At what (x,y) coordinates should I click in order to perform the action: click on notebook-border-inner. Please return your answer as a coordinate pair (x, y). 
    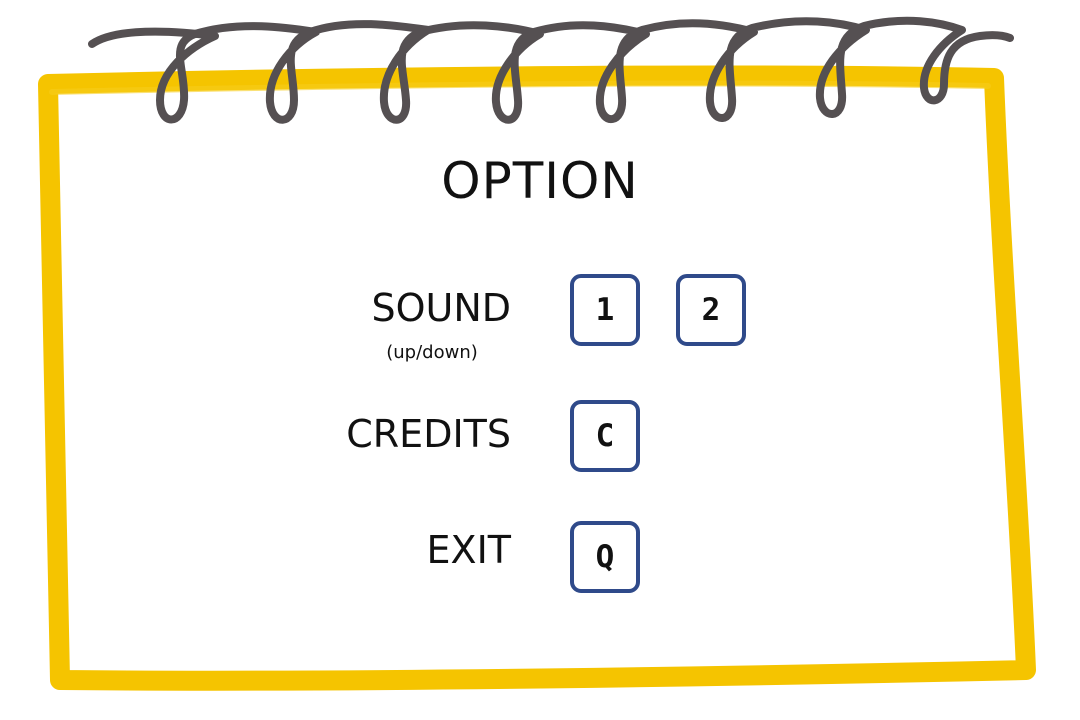
    Looking at the image, I should click on (520, 87).